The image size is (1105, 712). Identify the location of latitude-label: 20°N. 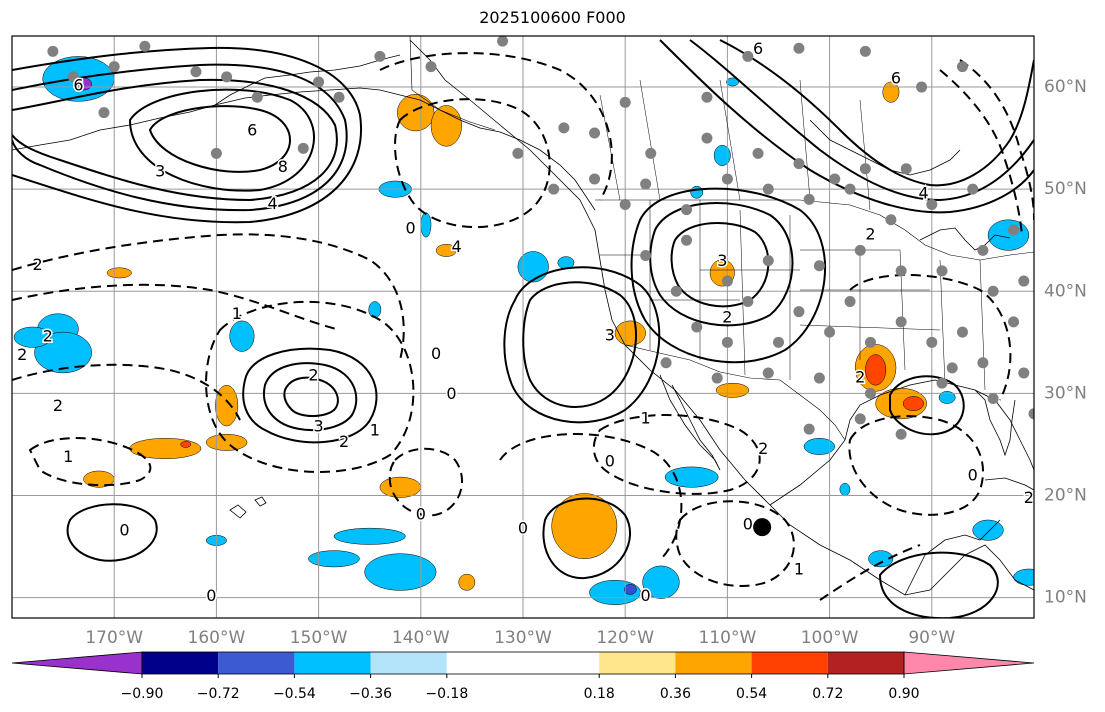
(1065, 495).